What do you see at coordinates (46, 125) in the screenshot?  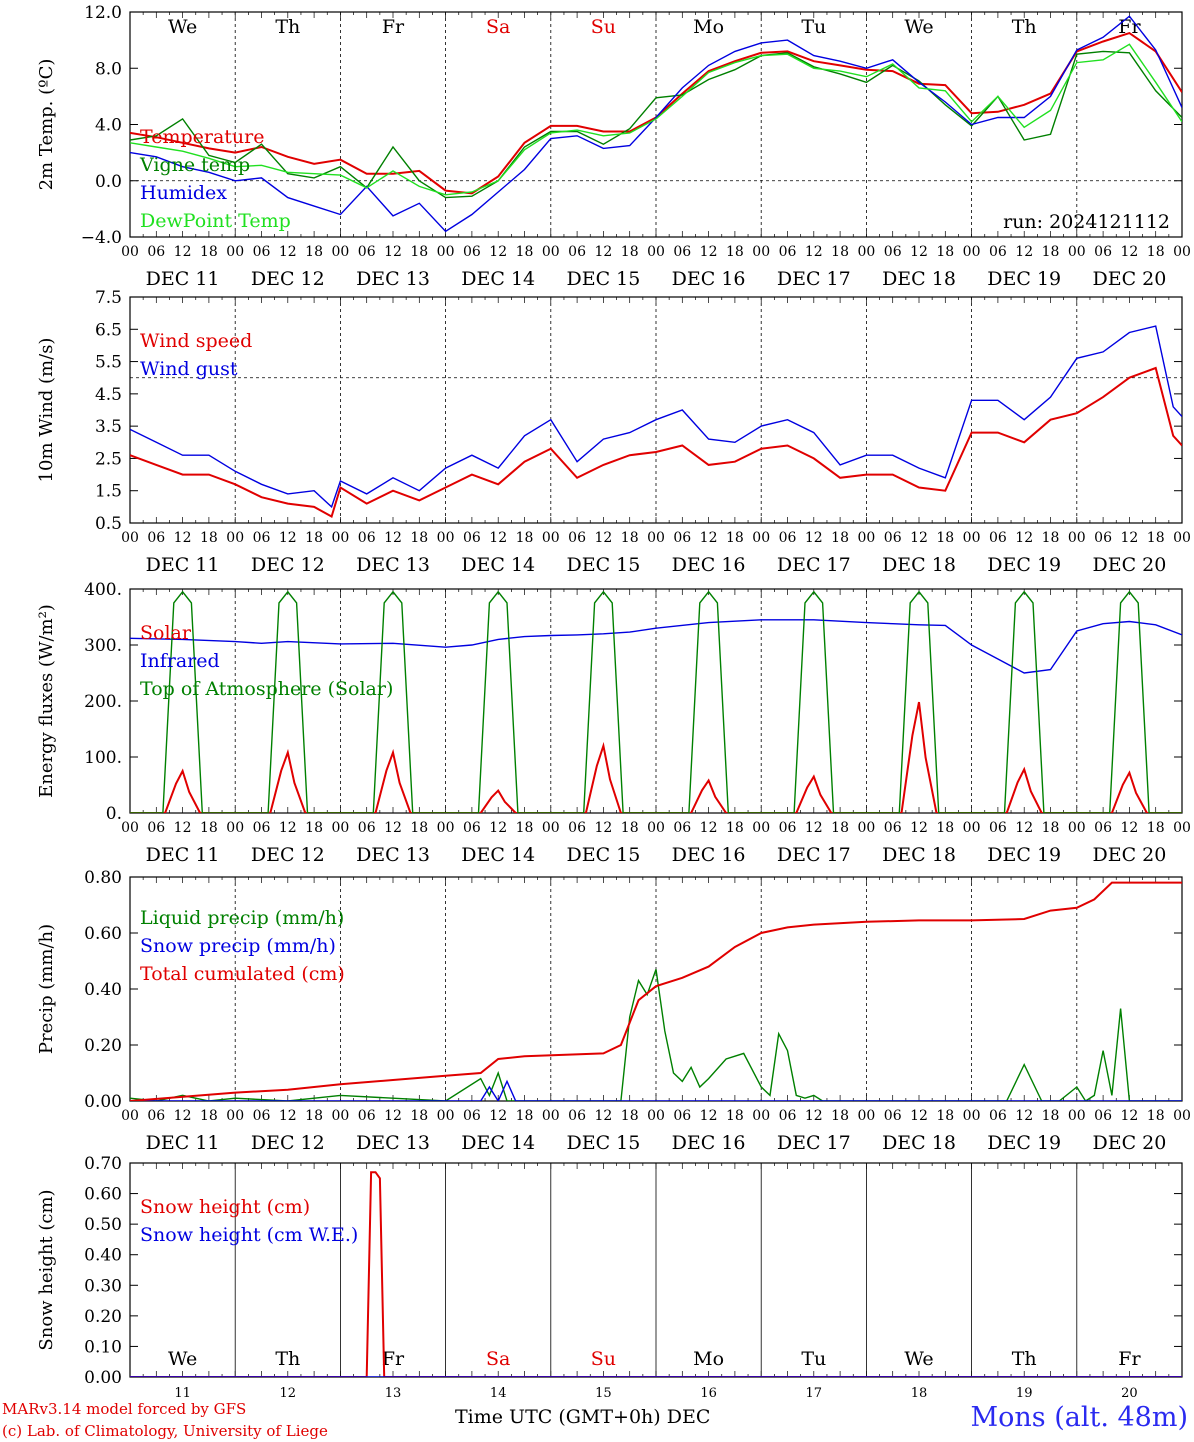 I see `y-axis-label: 2m Temp. (ºC)` at bounding box center [46, 125].